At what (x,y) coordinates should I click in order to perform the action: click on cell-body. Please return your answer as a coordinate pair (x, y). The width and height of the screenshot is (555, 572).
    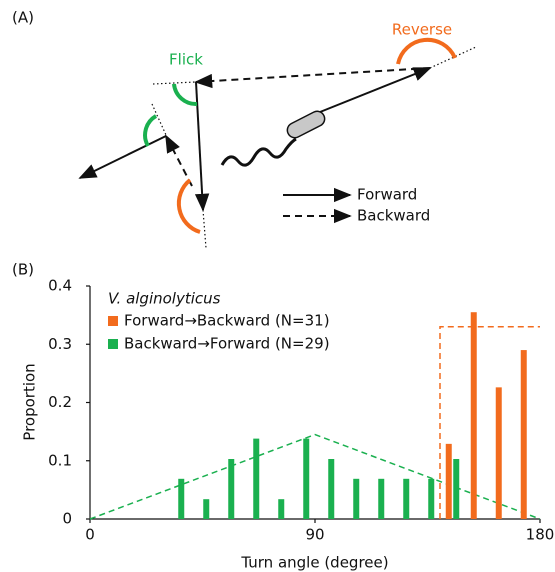
    Looking at the image, I should click on (306, 124).